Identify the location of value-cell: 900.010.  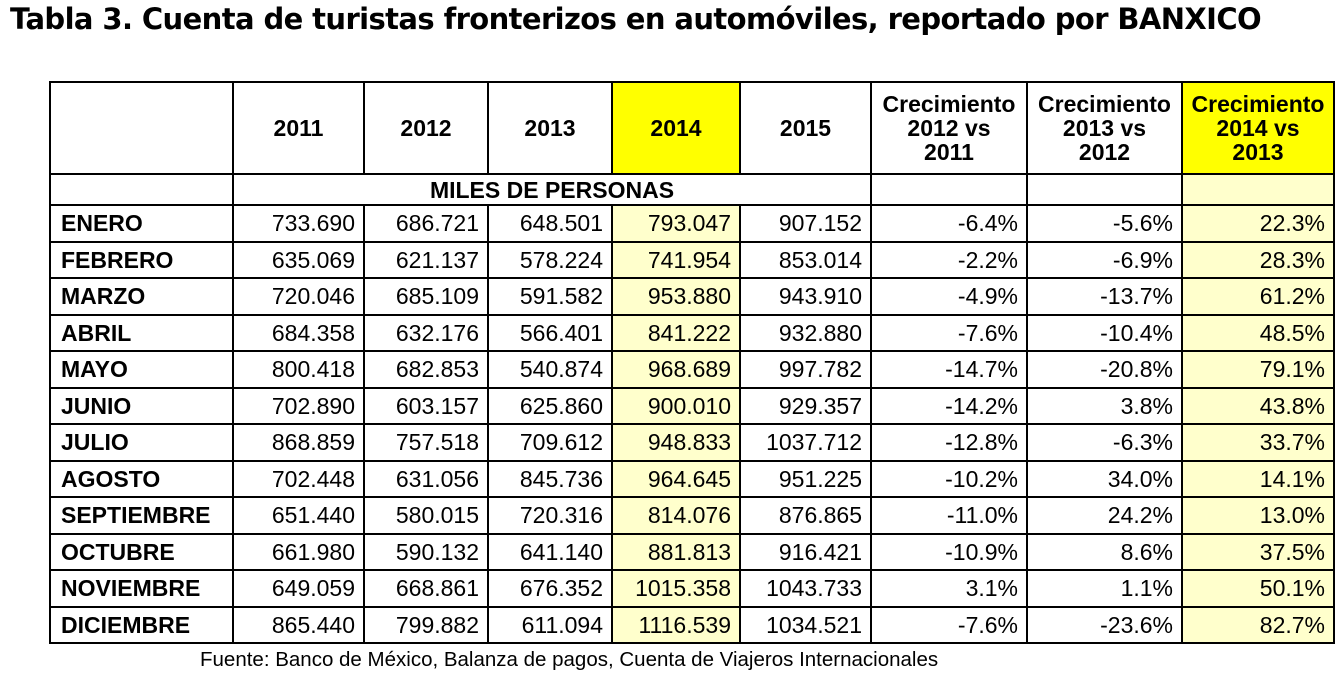
(676, 405).